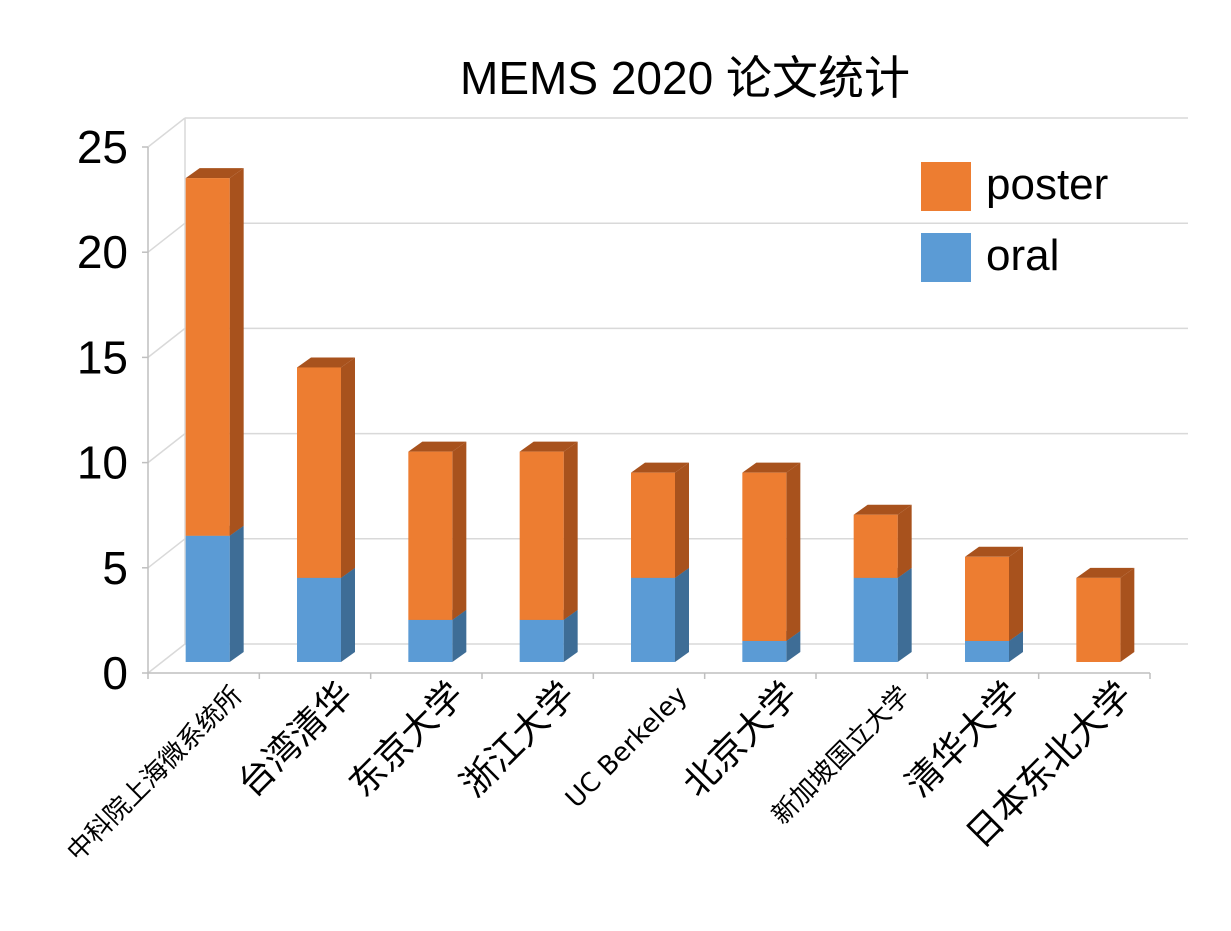 The width and height of the screenshot is (1231, 931). I want to click on legend-item-oral: oral, so click(990, 256).